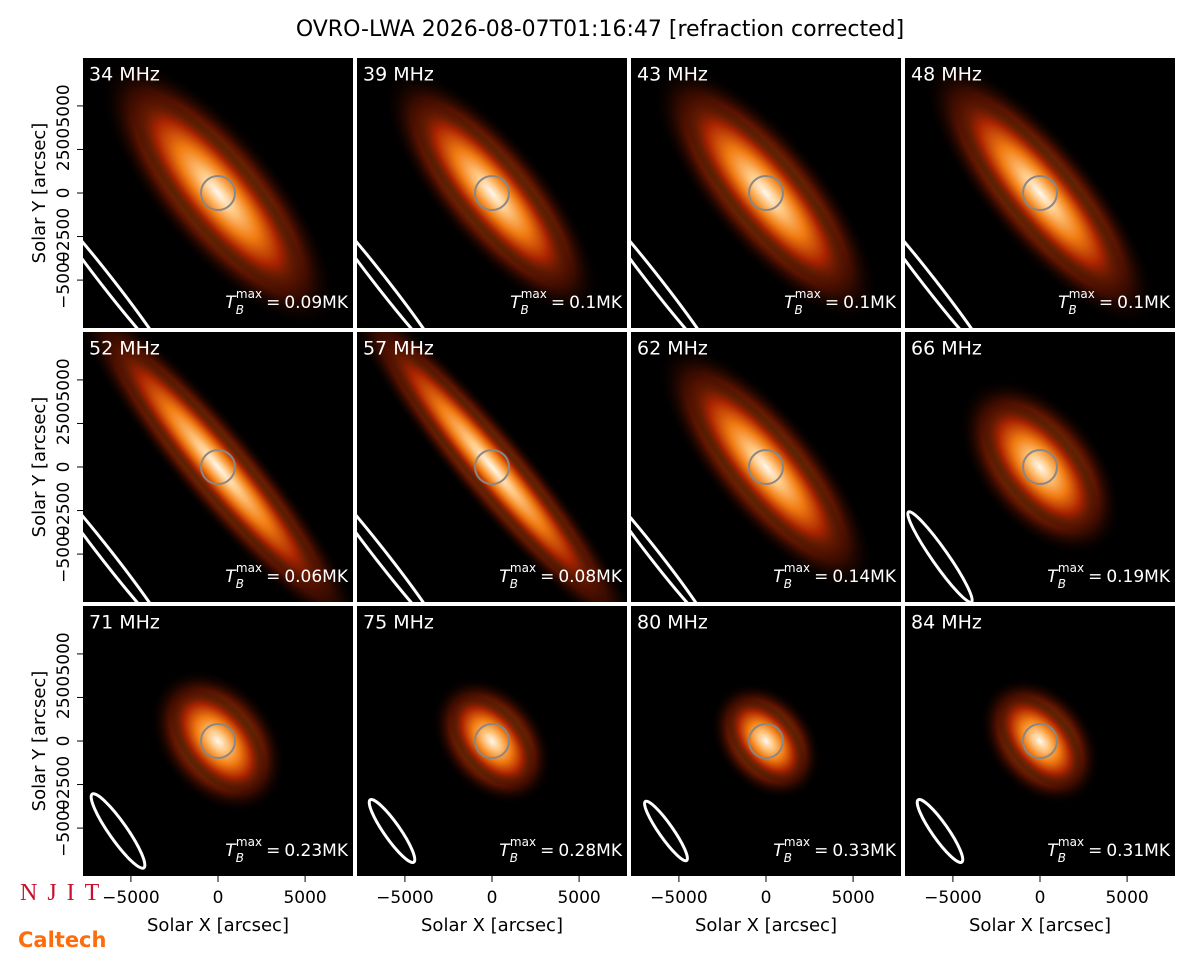 This screenshot has height=975, width=1200. I want to click on tb-max: 0.31MK, so click(1138, 851).